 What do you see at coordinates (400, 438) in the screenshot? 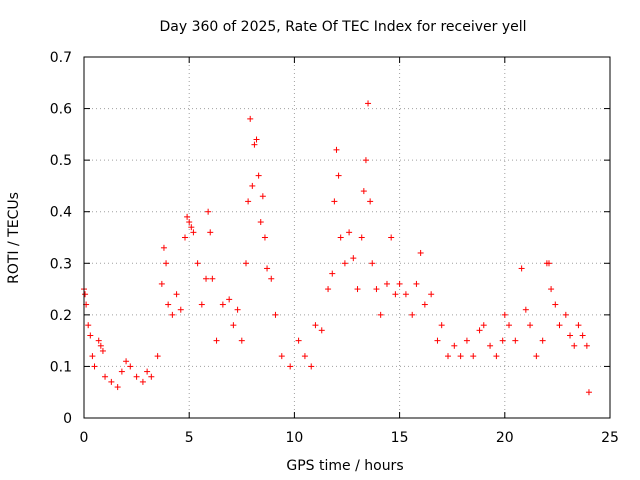
I see `x-tick-label: 15` at bounding box center [400, 438].